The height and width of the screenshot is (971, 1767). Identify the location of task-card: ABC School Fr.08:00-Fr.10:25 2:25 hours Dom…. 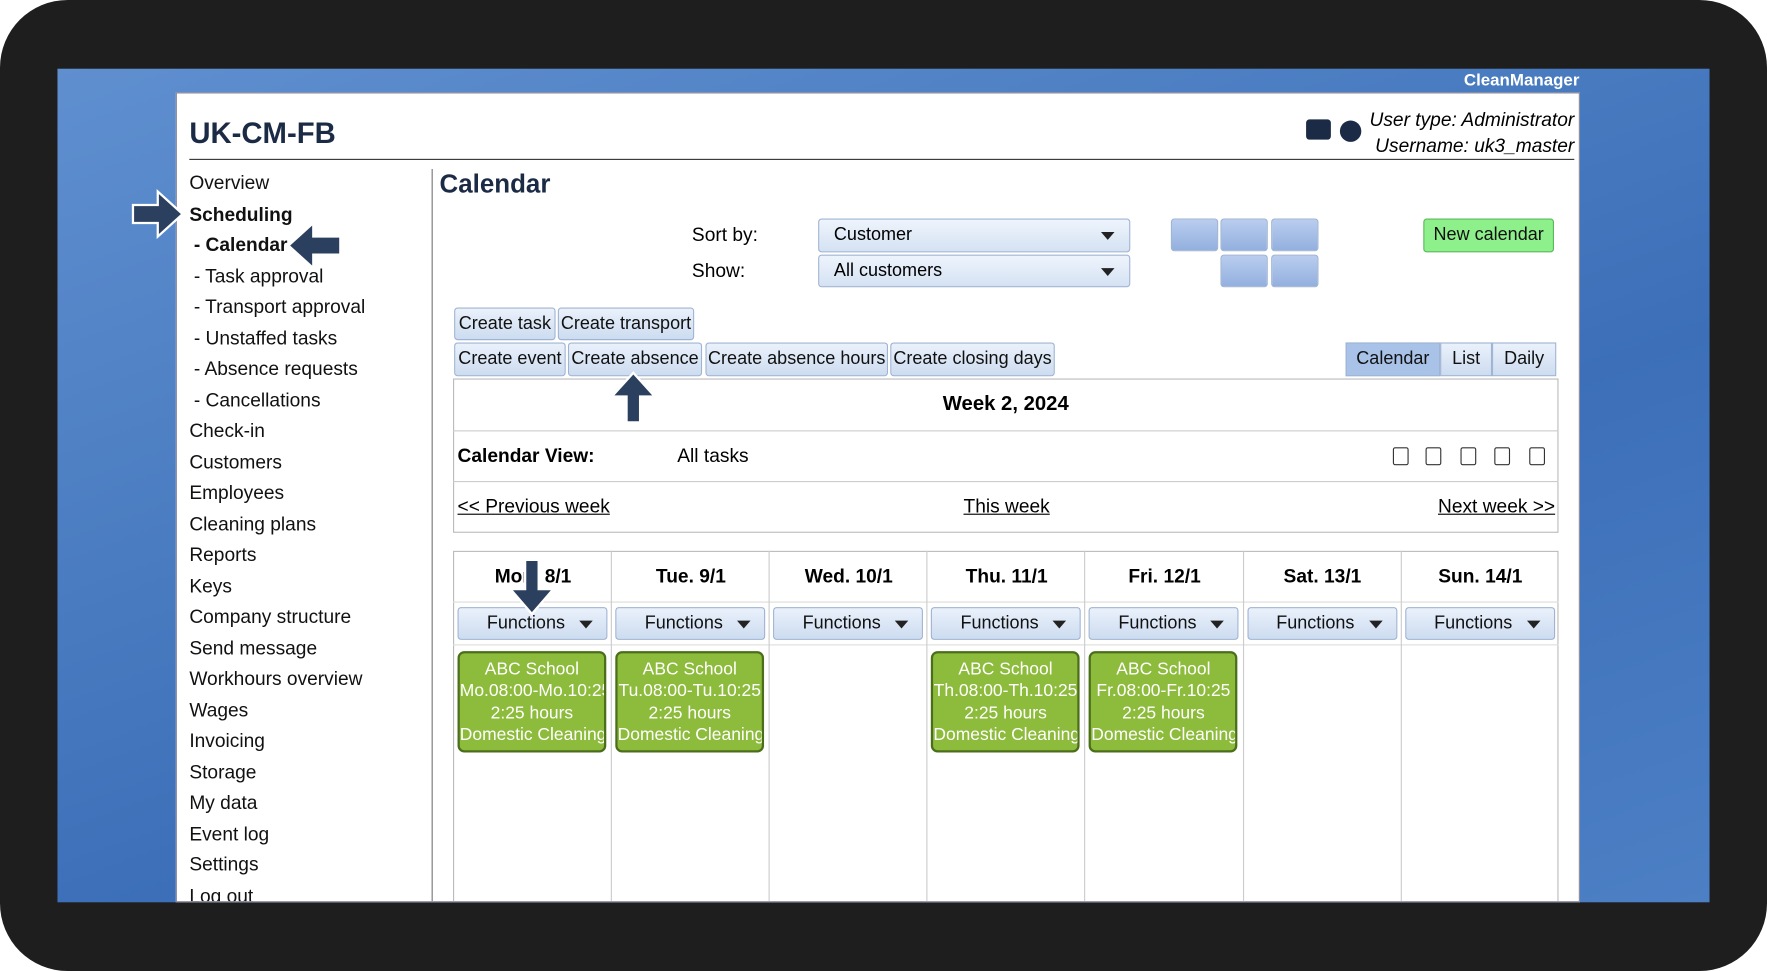
(1163, 702).